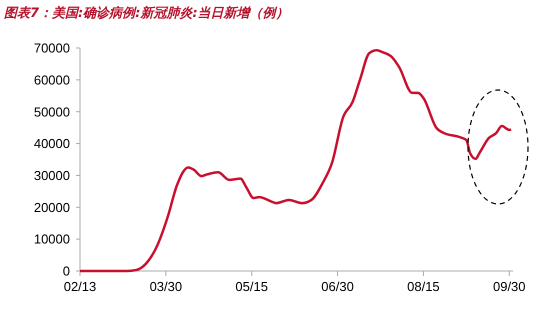 The image size is (547, 325). I want to click on y-tick-label: 40000, so click(52, 144).